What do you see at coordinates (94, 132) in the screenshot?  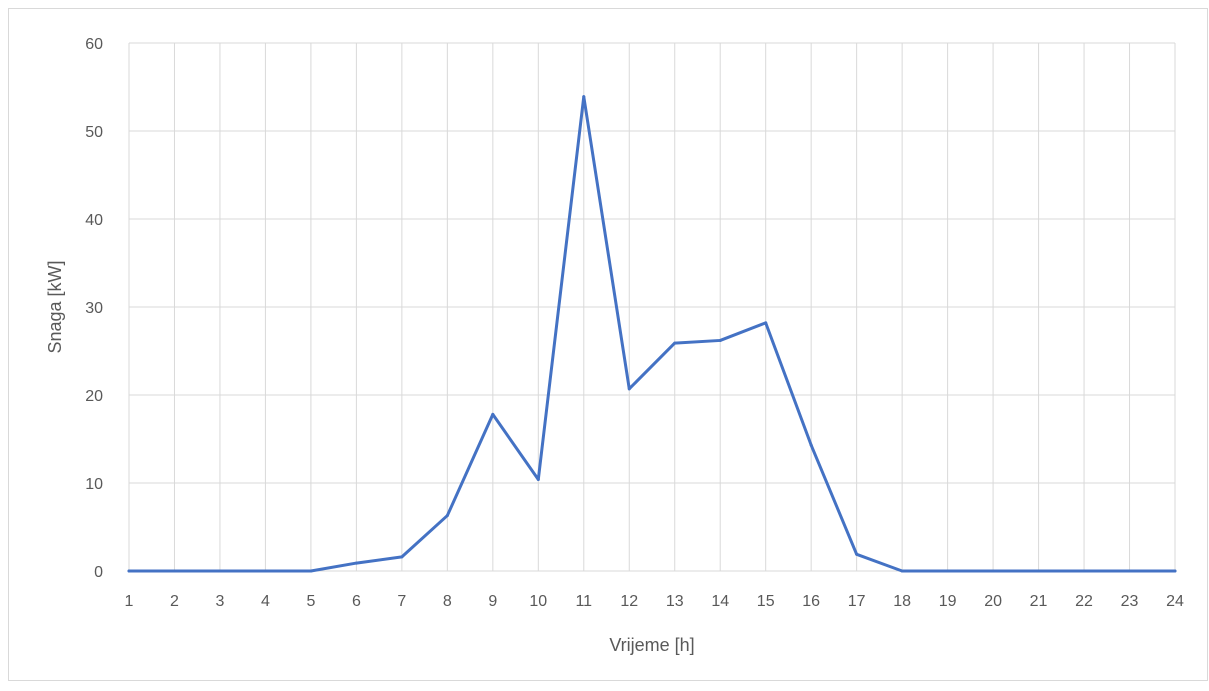 I see `y-tick-label: 50` at bounding box center [94, 132].